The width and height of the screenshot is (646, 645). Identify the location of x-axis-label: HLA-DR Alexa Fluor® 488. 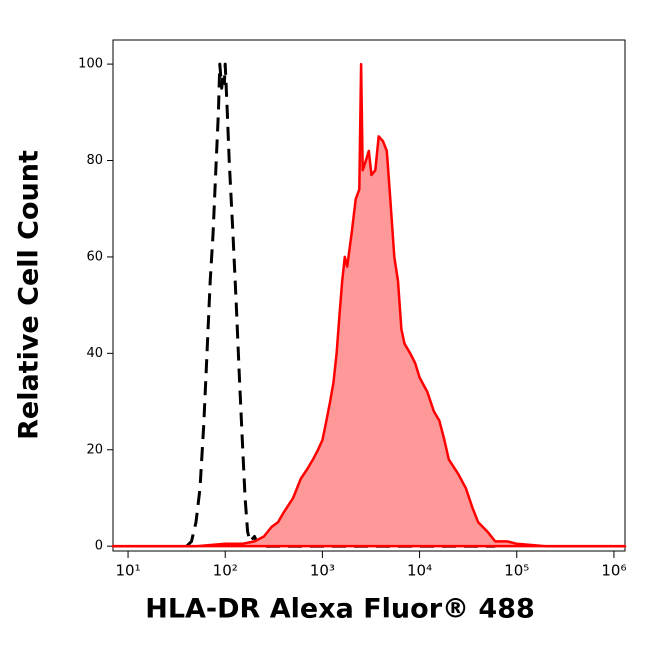
(340, 609).